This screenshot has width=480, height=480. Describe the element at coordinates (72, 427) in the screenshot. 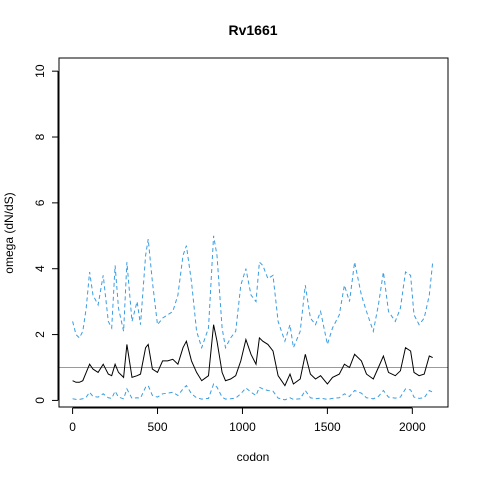

I see `x-tick-label: 0` at that location.